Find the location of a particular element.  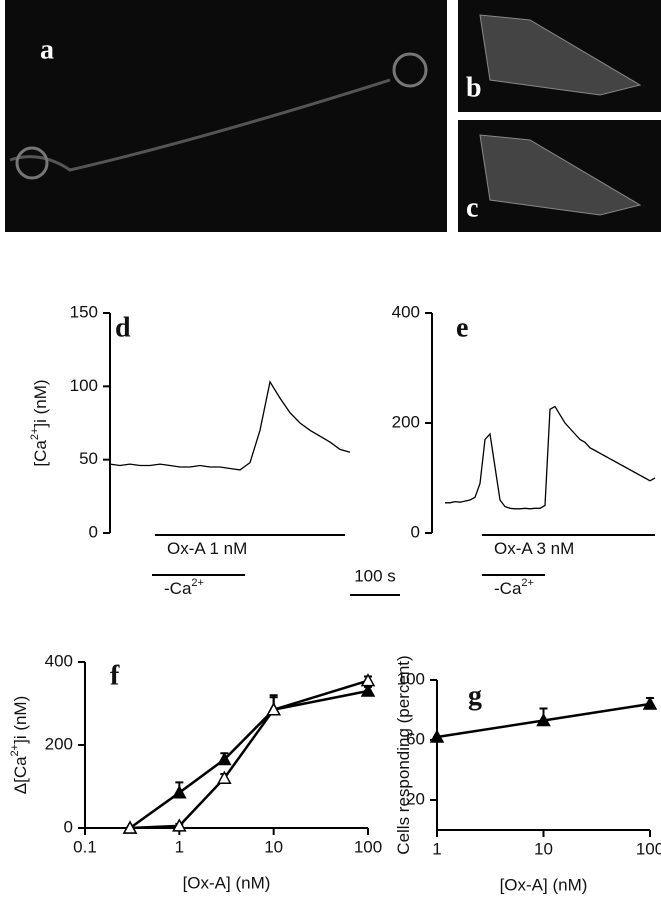

stimulus-label: Ox-A 3 nM is located at coordinates (534, 548).